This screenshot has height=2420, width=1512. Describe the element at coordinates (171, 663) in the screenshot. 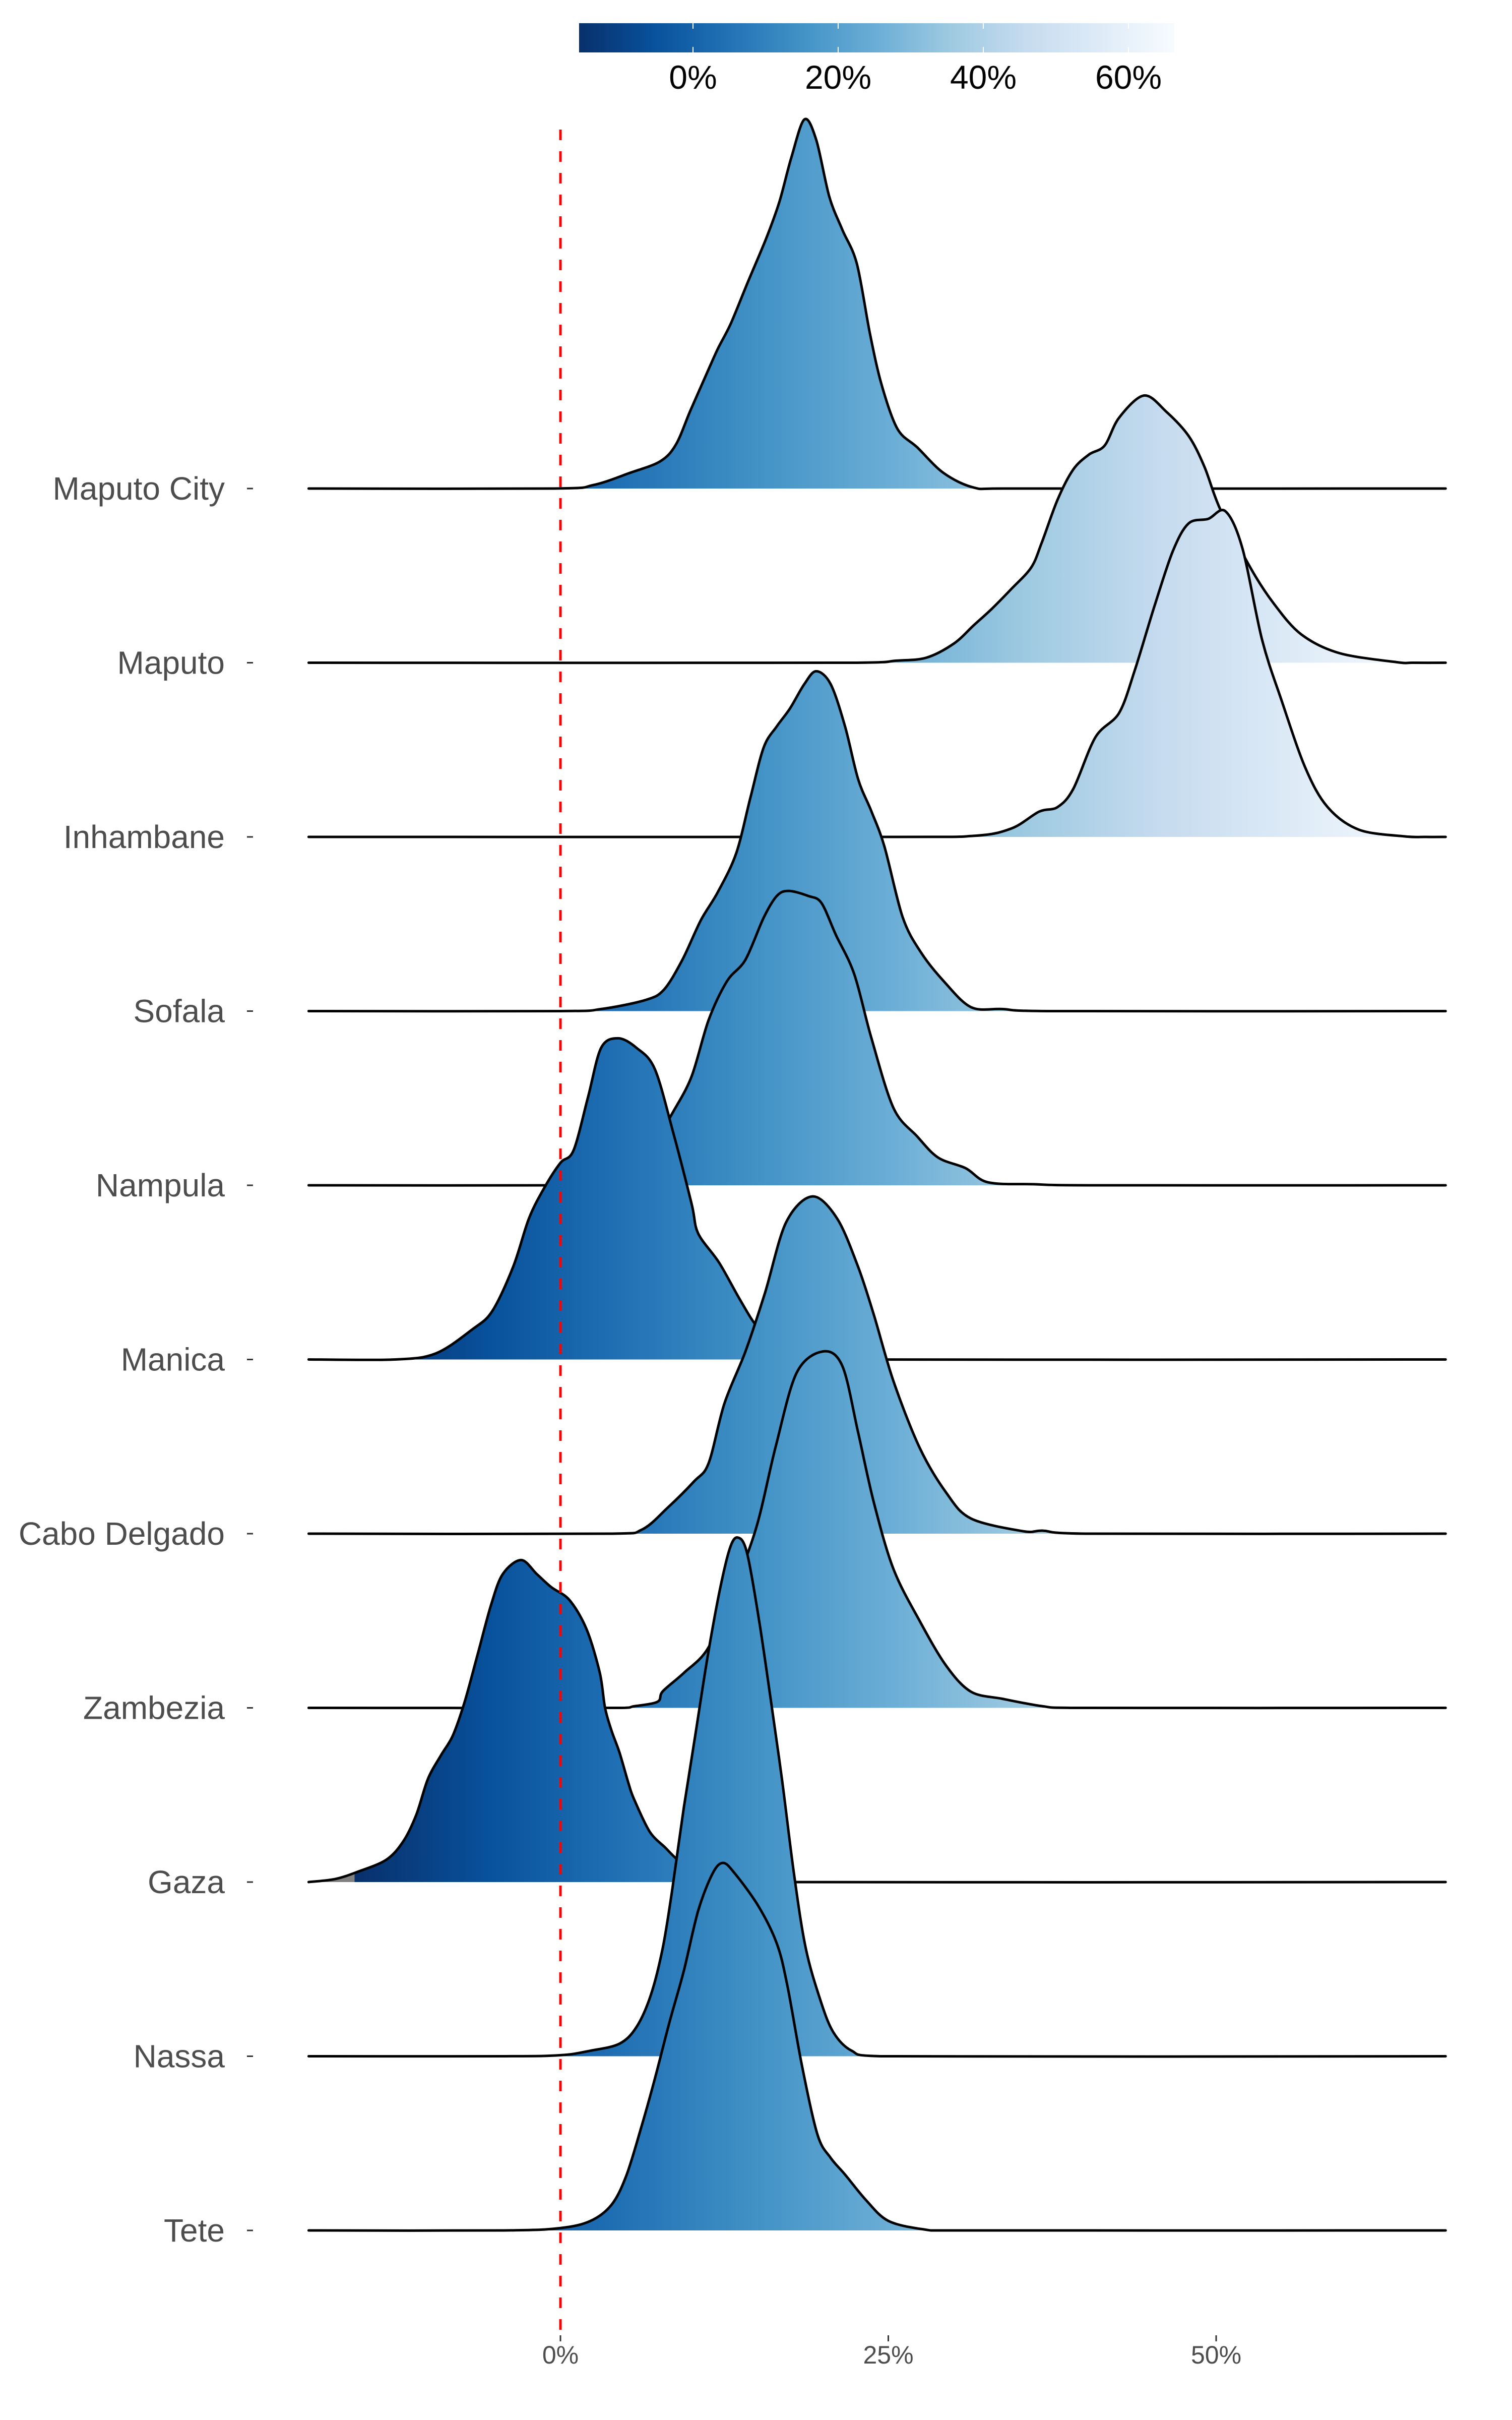

I see `y-tick-label: Maputo` at that location.